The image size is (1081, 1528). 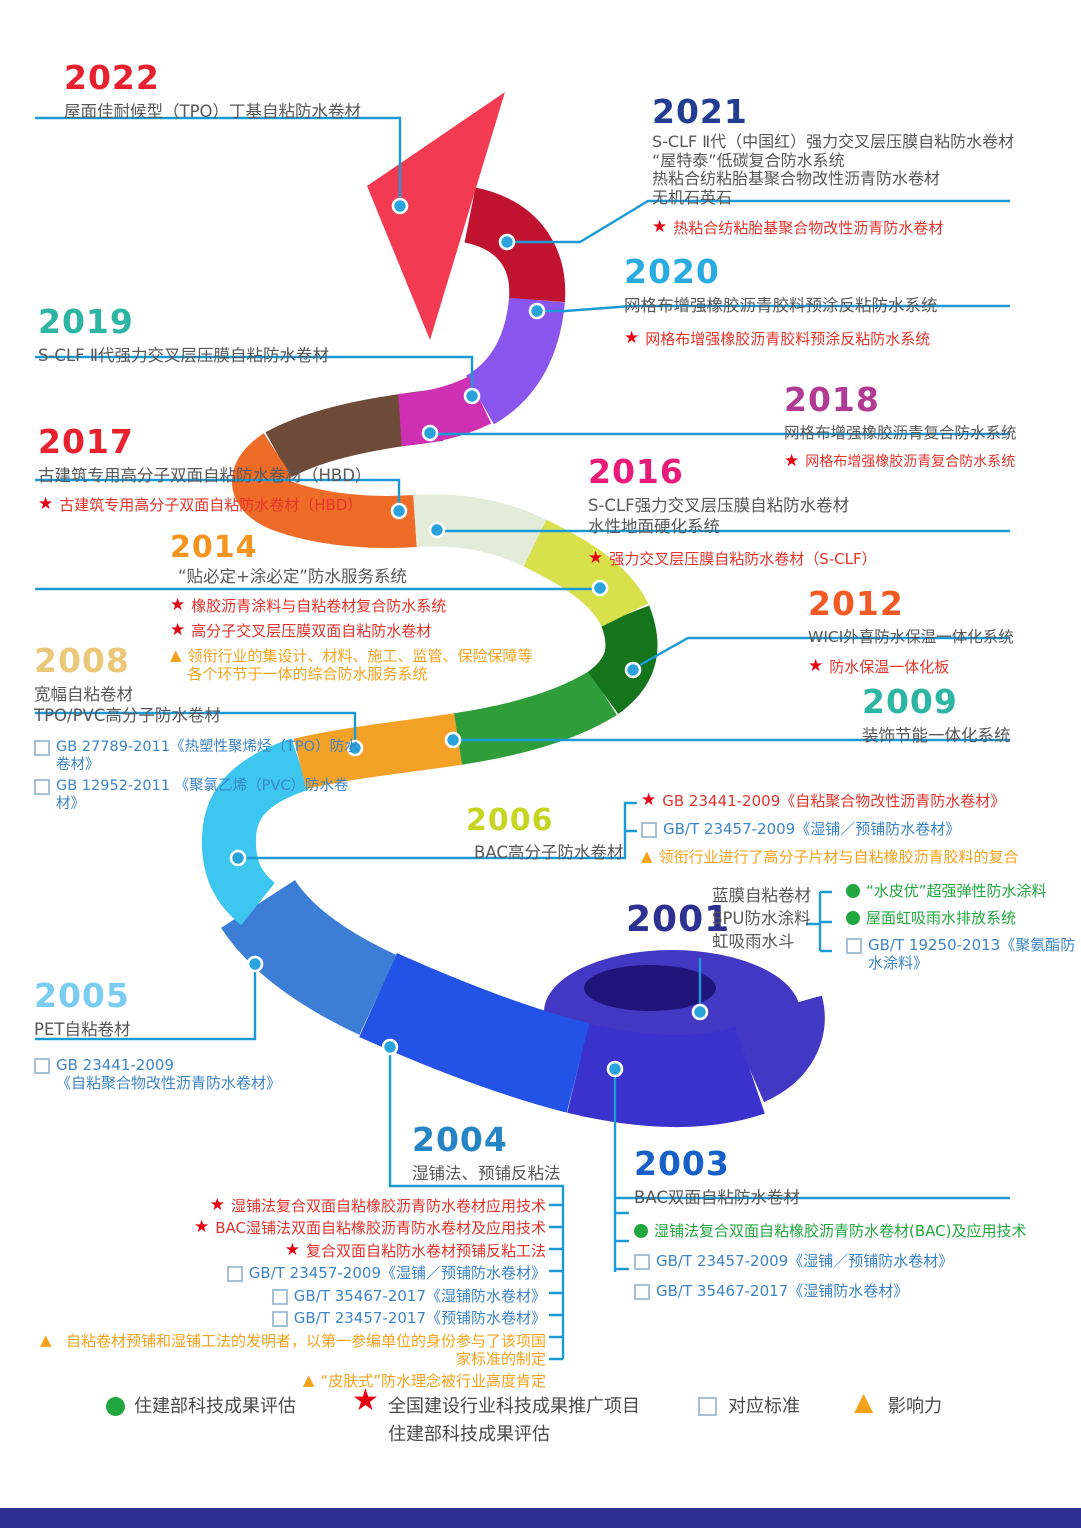 I want to click on item-text: “皮肤式”防水理念被行业高度肯定, so click(x=433, y=1381).